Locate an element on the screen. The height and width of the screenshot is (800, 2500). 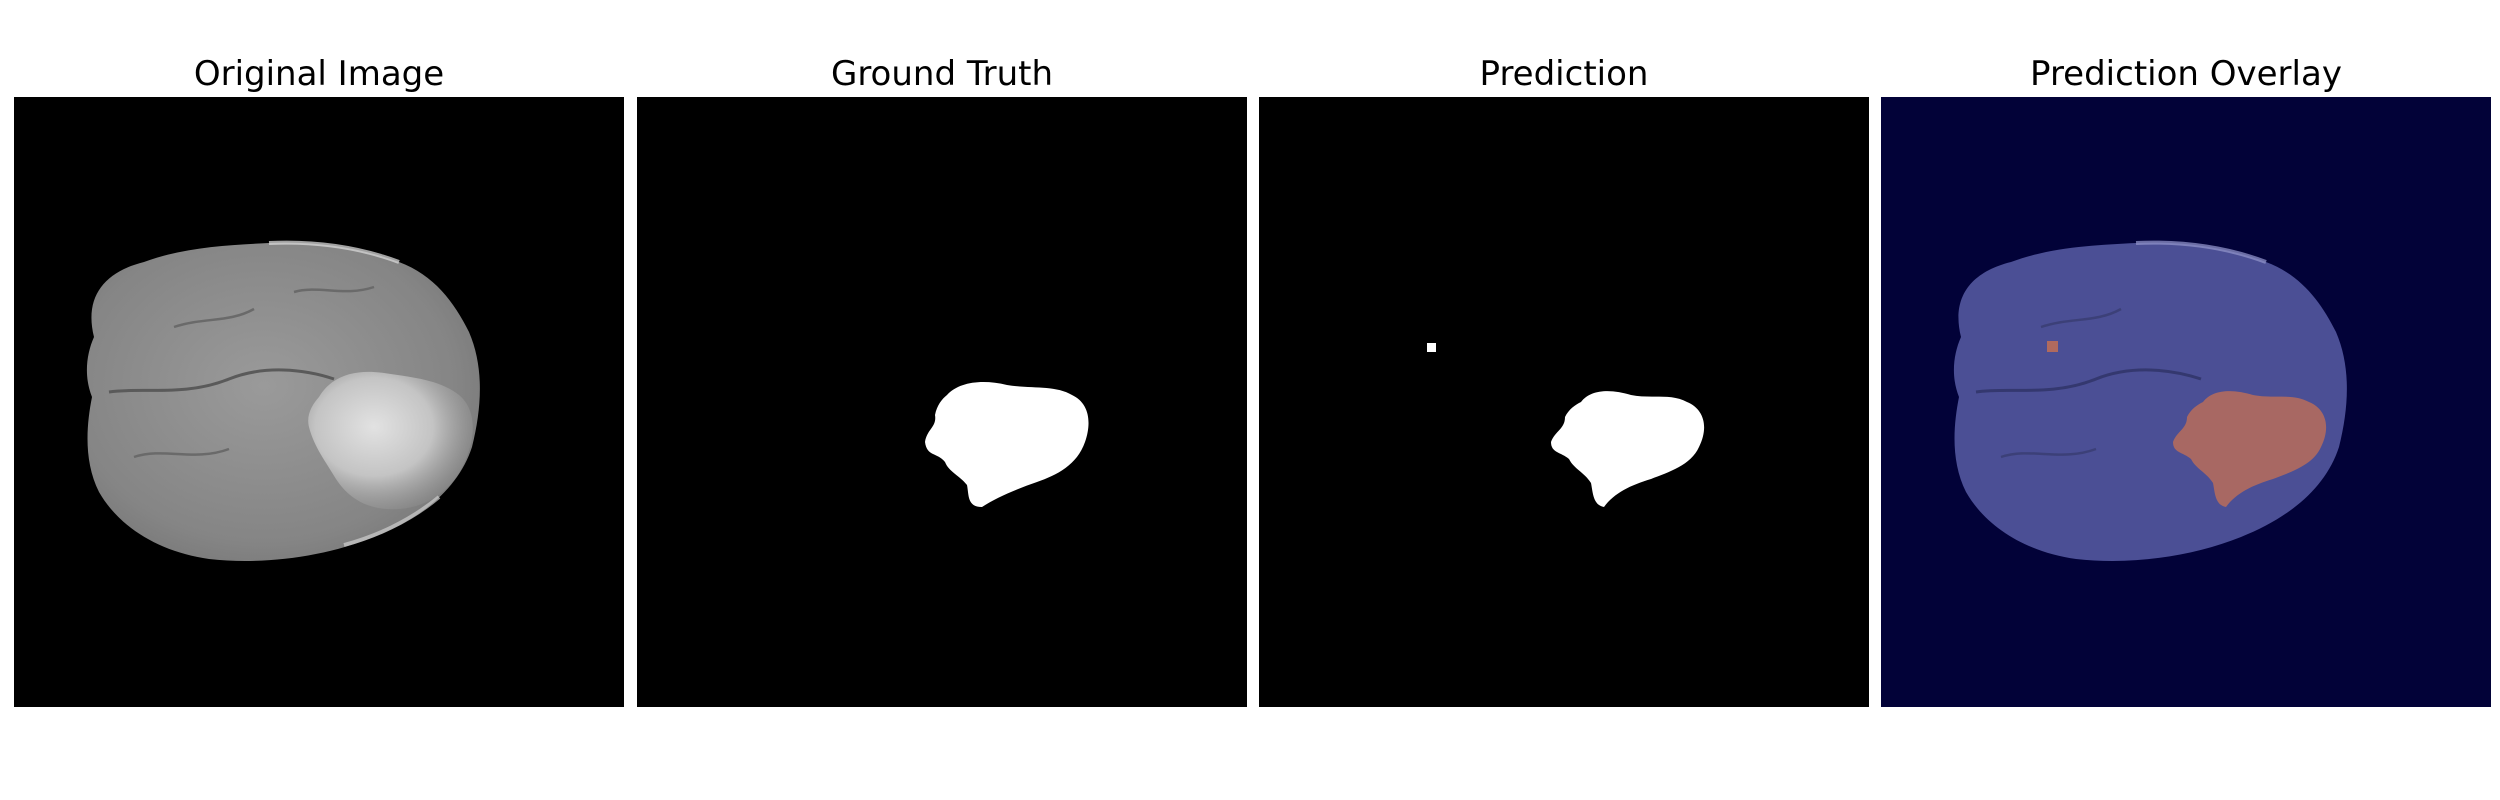
panel-title: Original Image is located at coordinates (319, 74).